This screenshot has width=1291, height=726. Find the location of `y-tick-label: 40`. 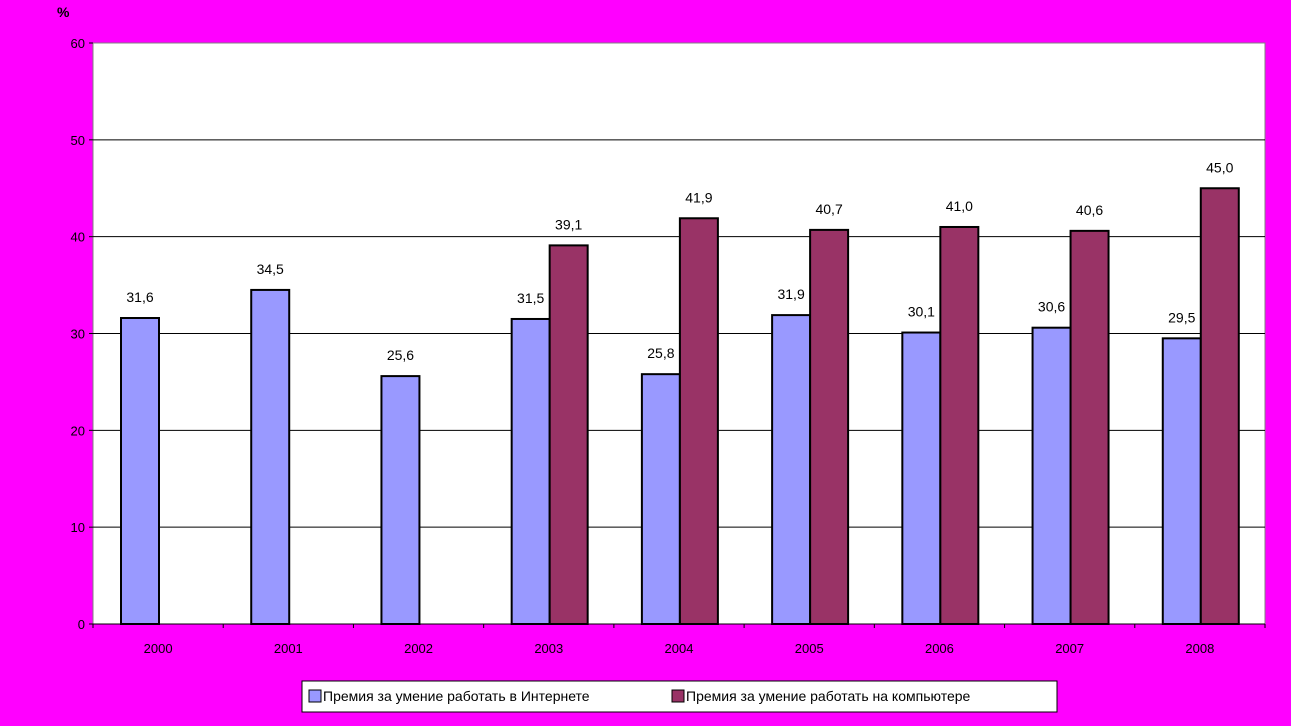

y-tick-label: 40 is located at coordinates (78, 237).